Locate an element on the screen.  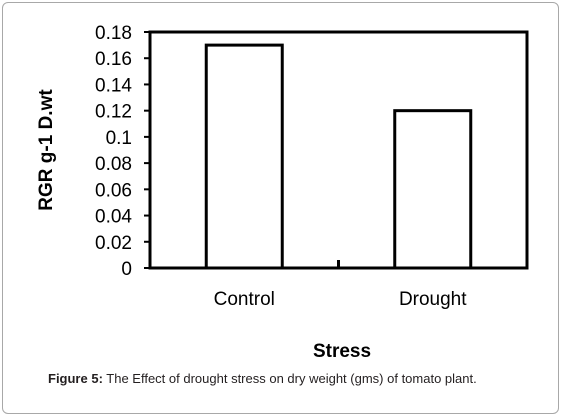
y-tick-label: 0.12 is located at coordinates (113, 112).